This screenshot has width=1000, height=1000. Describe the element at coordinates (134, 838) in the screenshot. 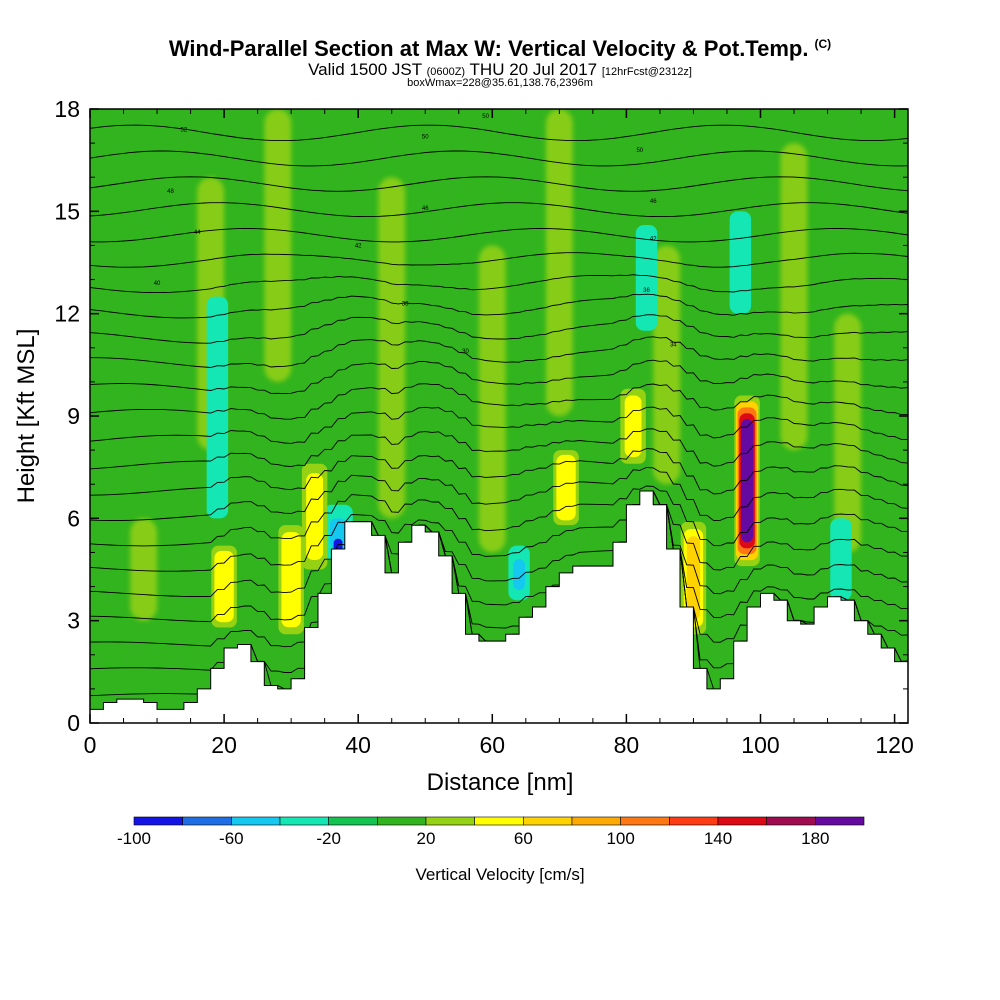

I see `colorbar-tick-label: -100` at that location.